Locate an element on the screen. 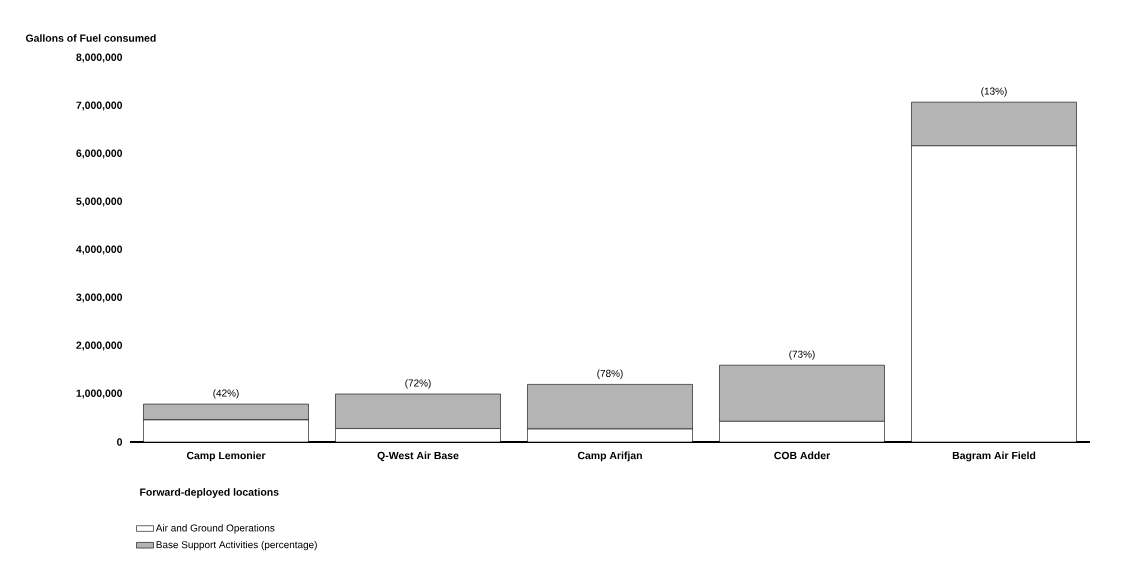 The width and height of the screenshot is (1125, 584). y-tick-label: 1,000,000 is located at coordinates (99, 394).